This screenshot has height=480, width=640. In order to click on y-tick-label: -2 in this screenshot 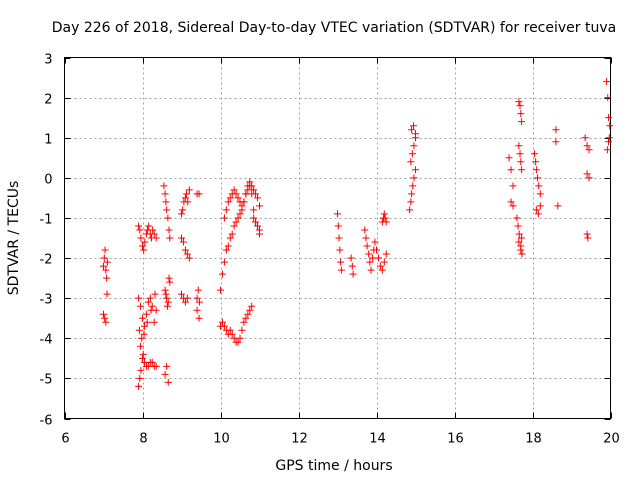, I will do `click(46, 260)`.